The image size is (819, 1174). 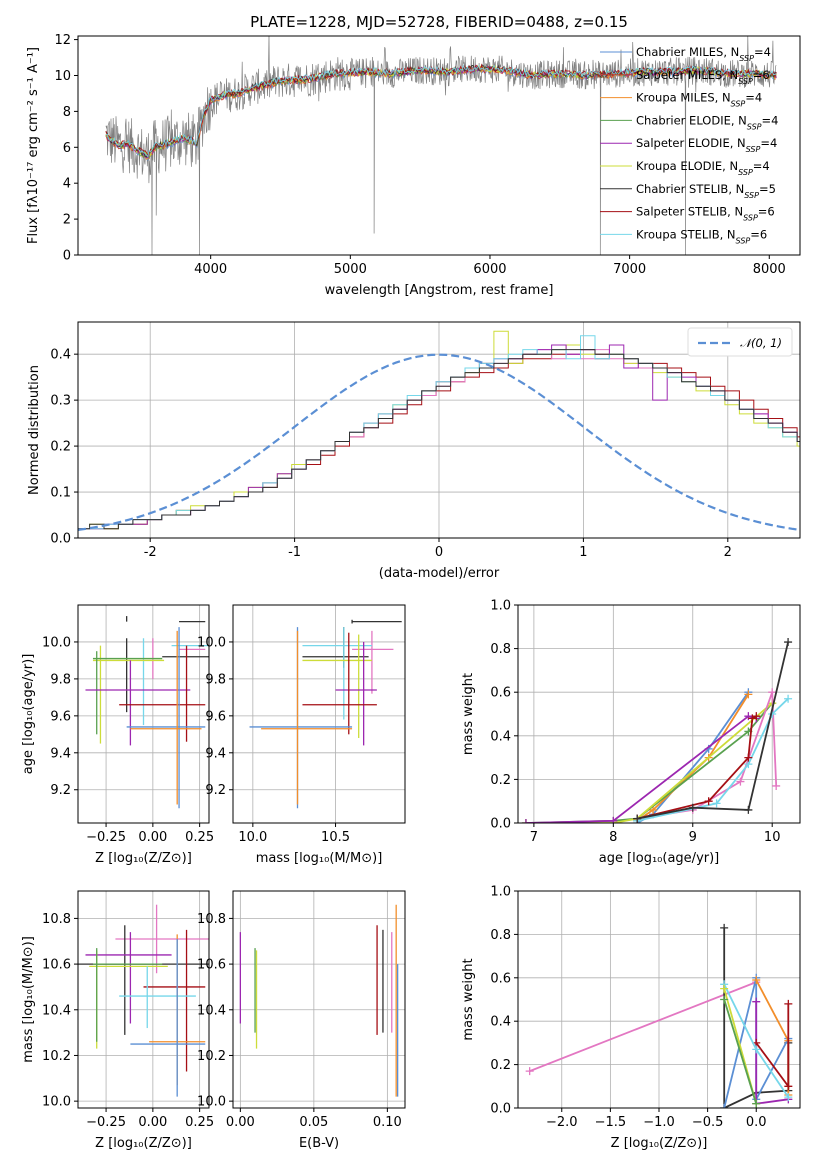 What do you see at coordinates (500, 649) in the screenshot?
I see `y-tick-label: 0.8` at bounding box center [500, 649].